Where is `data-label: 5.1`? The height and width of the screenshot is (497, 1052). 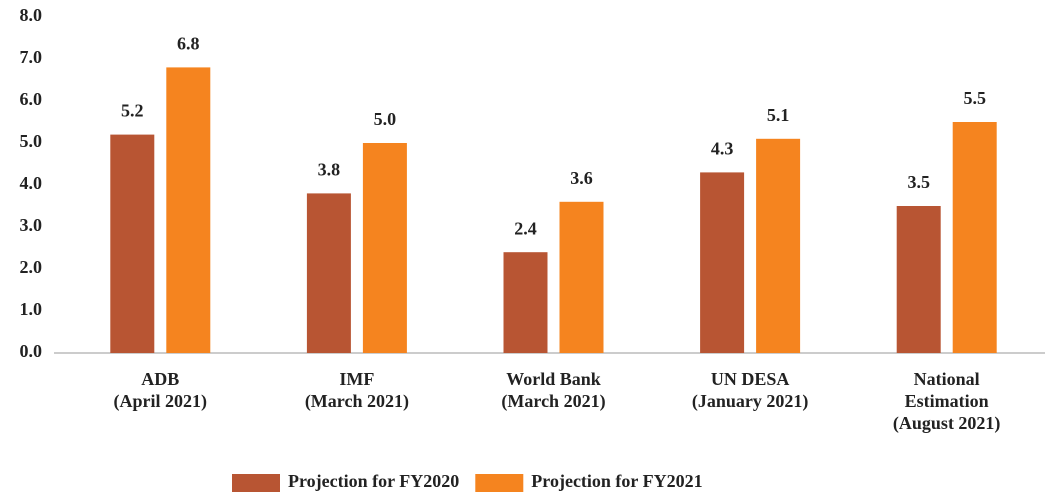
data-label: 5.1 is located at coordinates (778, 115).